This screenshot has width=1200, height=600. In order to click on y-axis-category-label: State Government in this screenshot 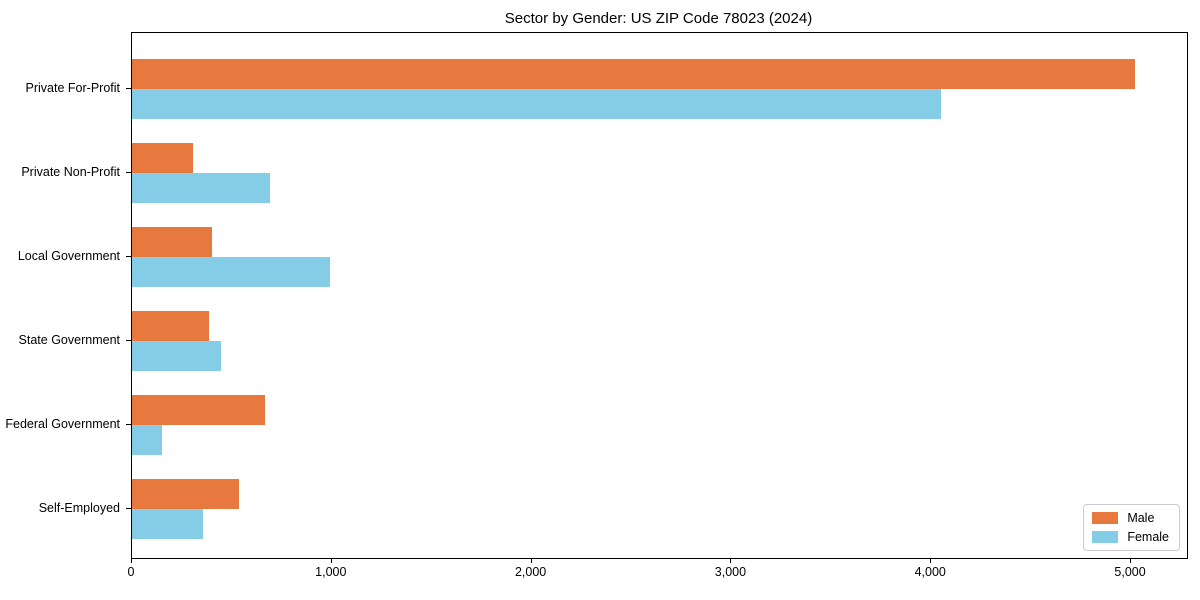, I will do `click(69, 340)`.